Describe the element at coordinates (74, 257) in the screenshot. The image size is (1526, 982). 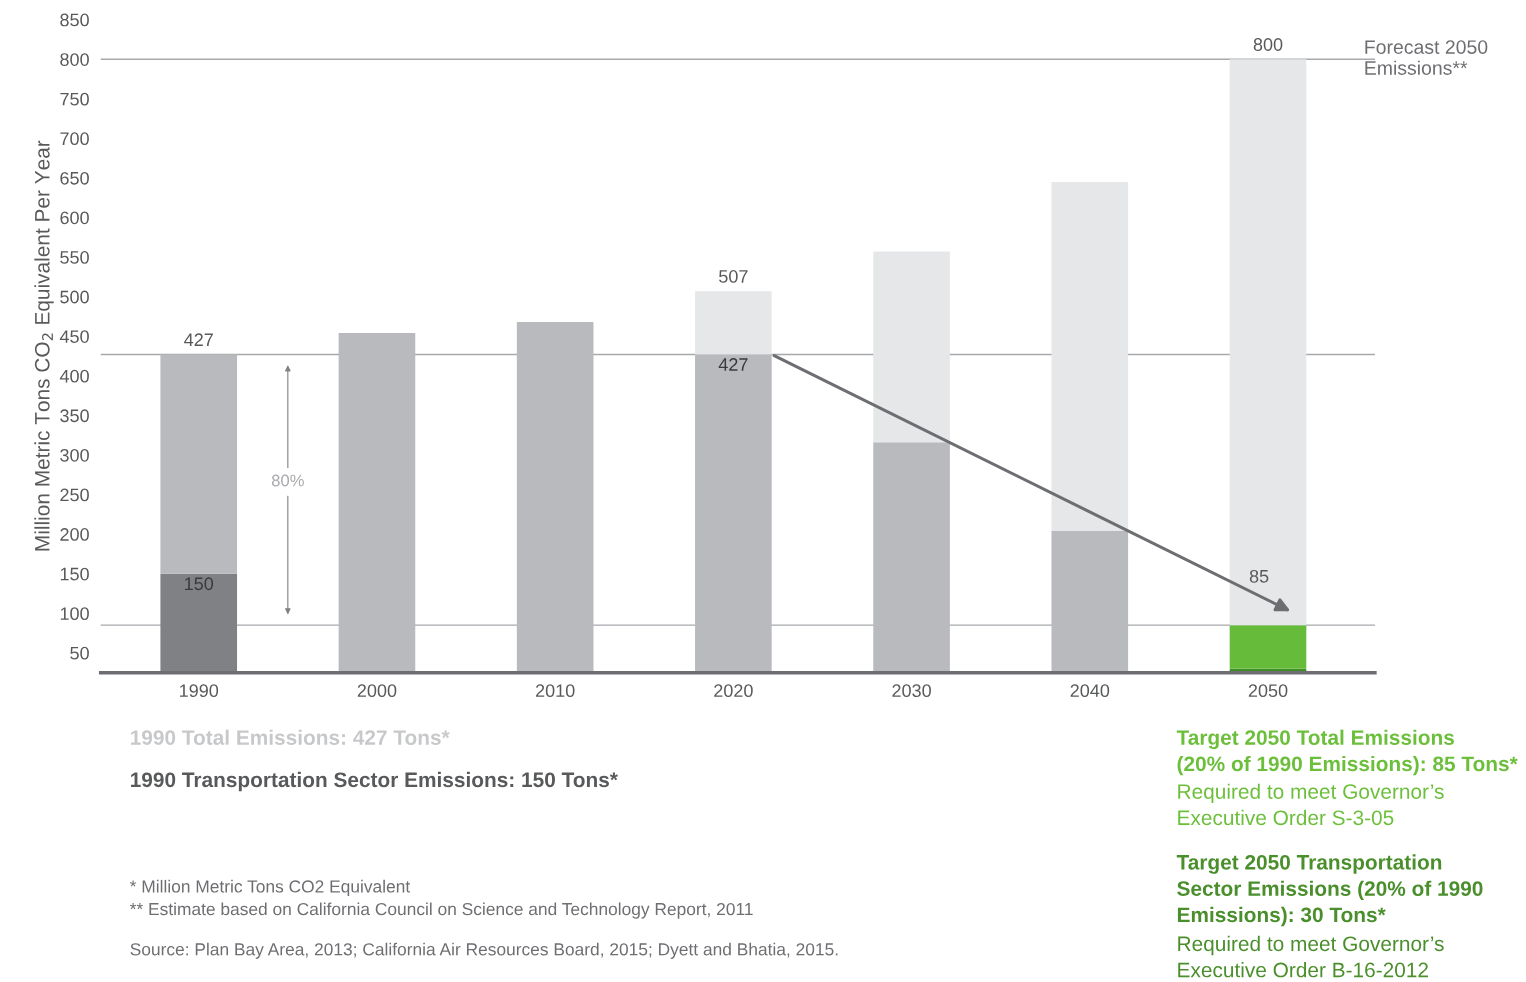
I see `y-tick-label: 550` at that location.